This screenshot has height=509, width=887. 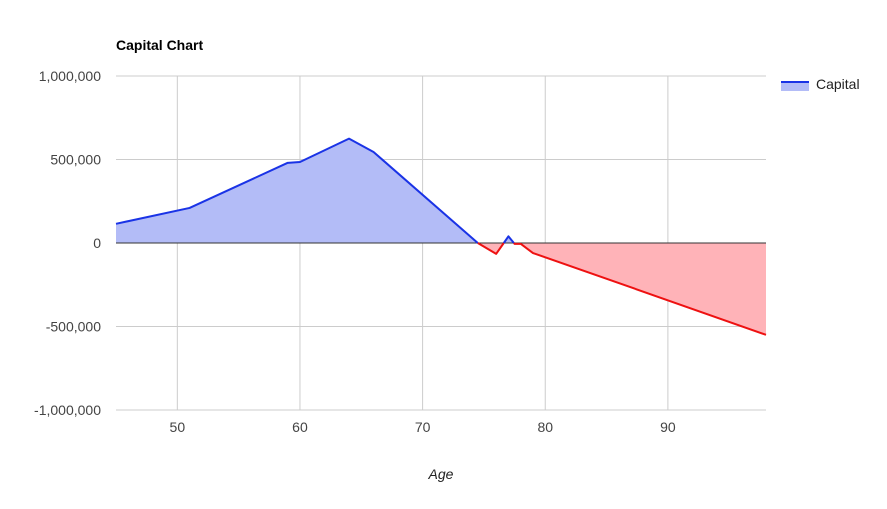 I want to click on legend-label: Capital, so click(x=838, y=84).